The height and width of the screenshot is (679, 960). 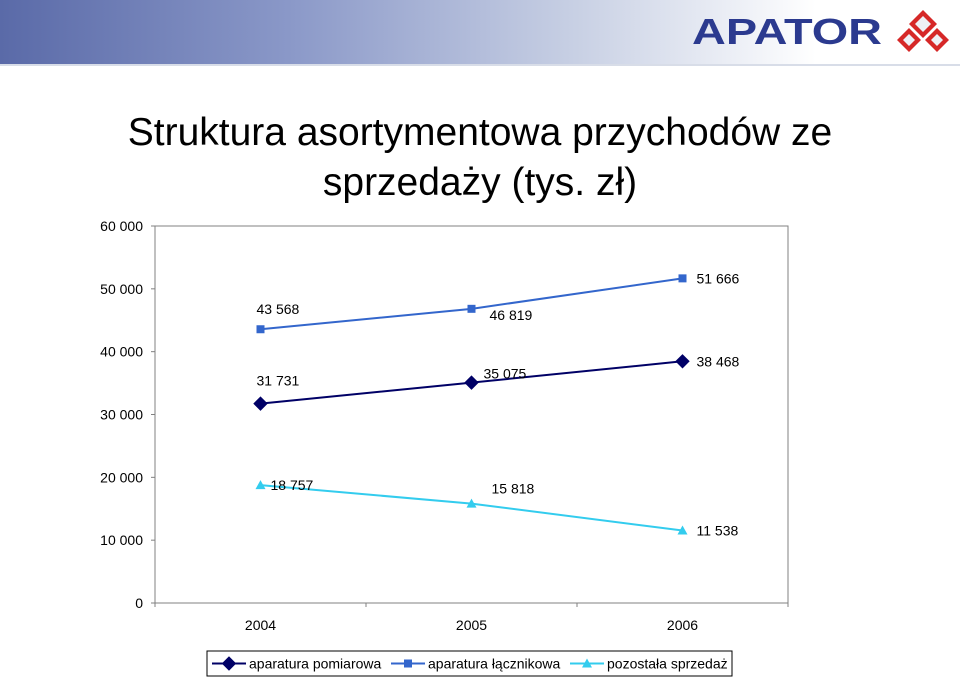 What do you see at coordinates (718, 361) in the screenshot?
I see `data-label: 38 468` at bounding box center [718, 361].